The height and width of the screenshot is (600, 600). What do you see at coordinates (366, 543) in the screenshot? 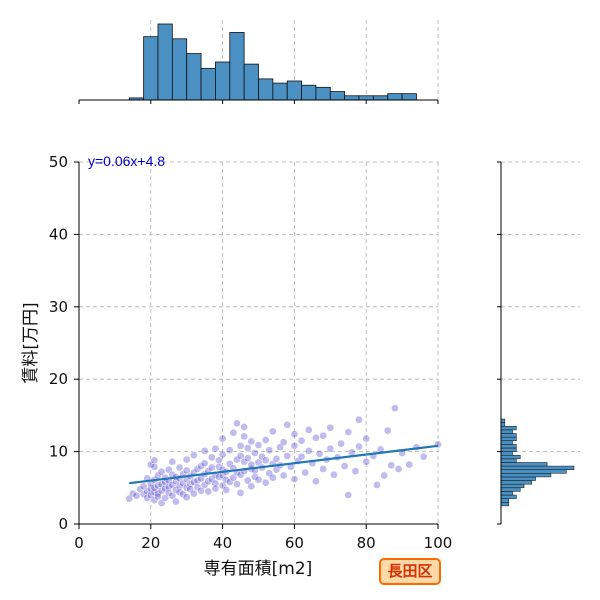
I see `x-tick-label: 80` at bounding box center [366, 543].